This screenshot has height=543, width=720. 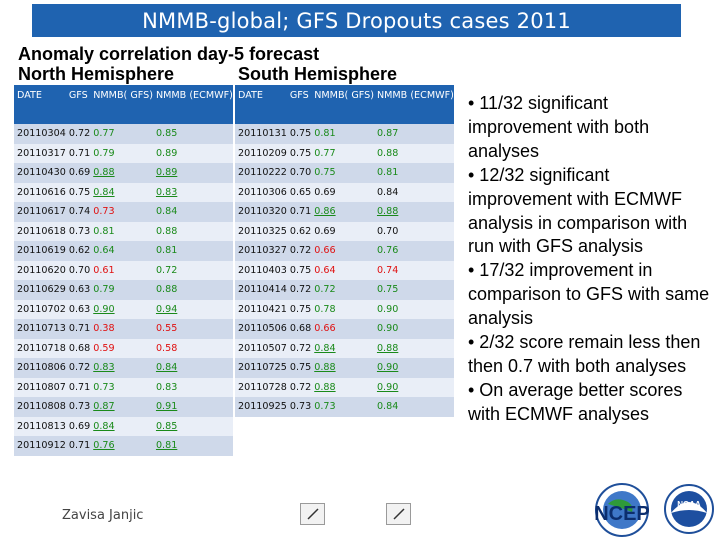 What do you see at coordinates (40, 387) in the screenshot?
I see `date-cell: 20110807` at bounding box center [40, 387].